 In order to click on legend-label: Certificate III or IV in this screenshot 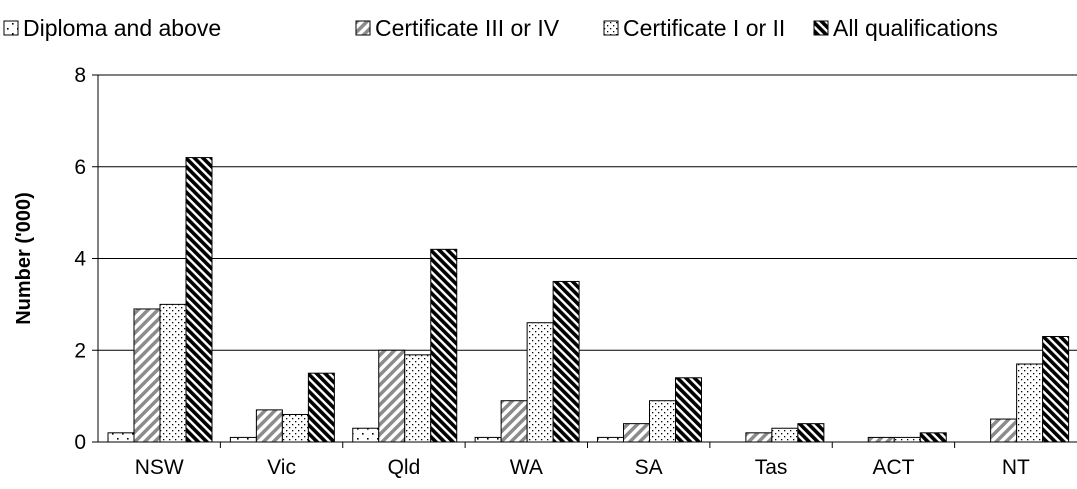, I will do `click(467, 28)`.